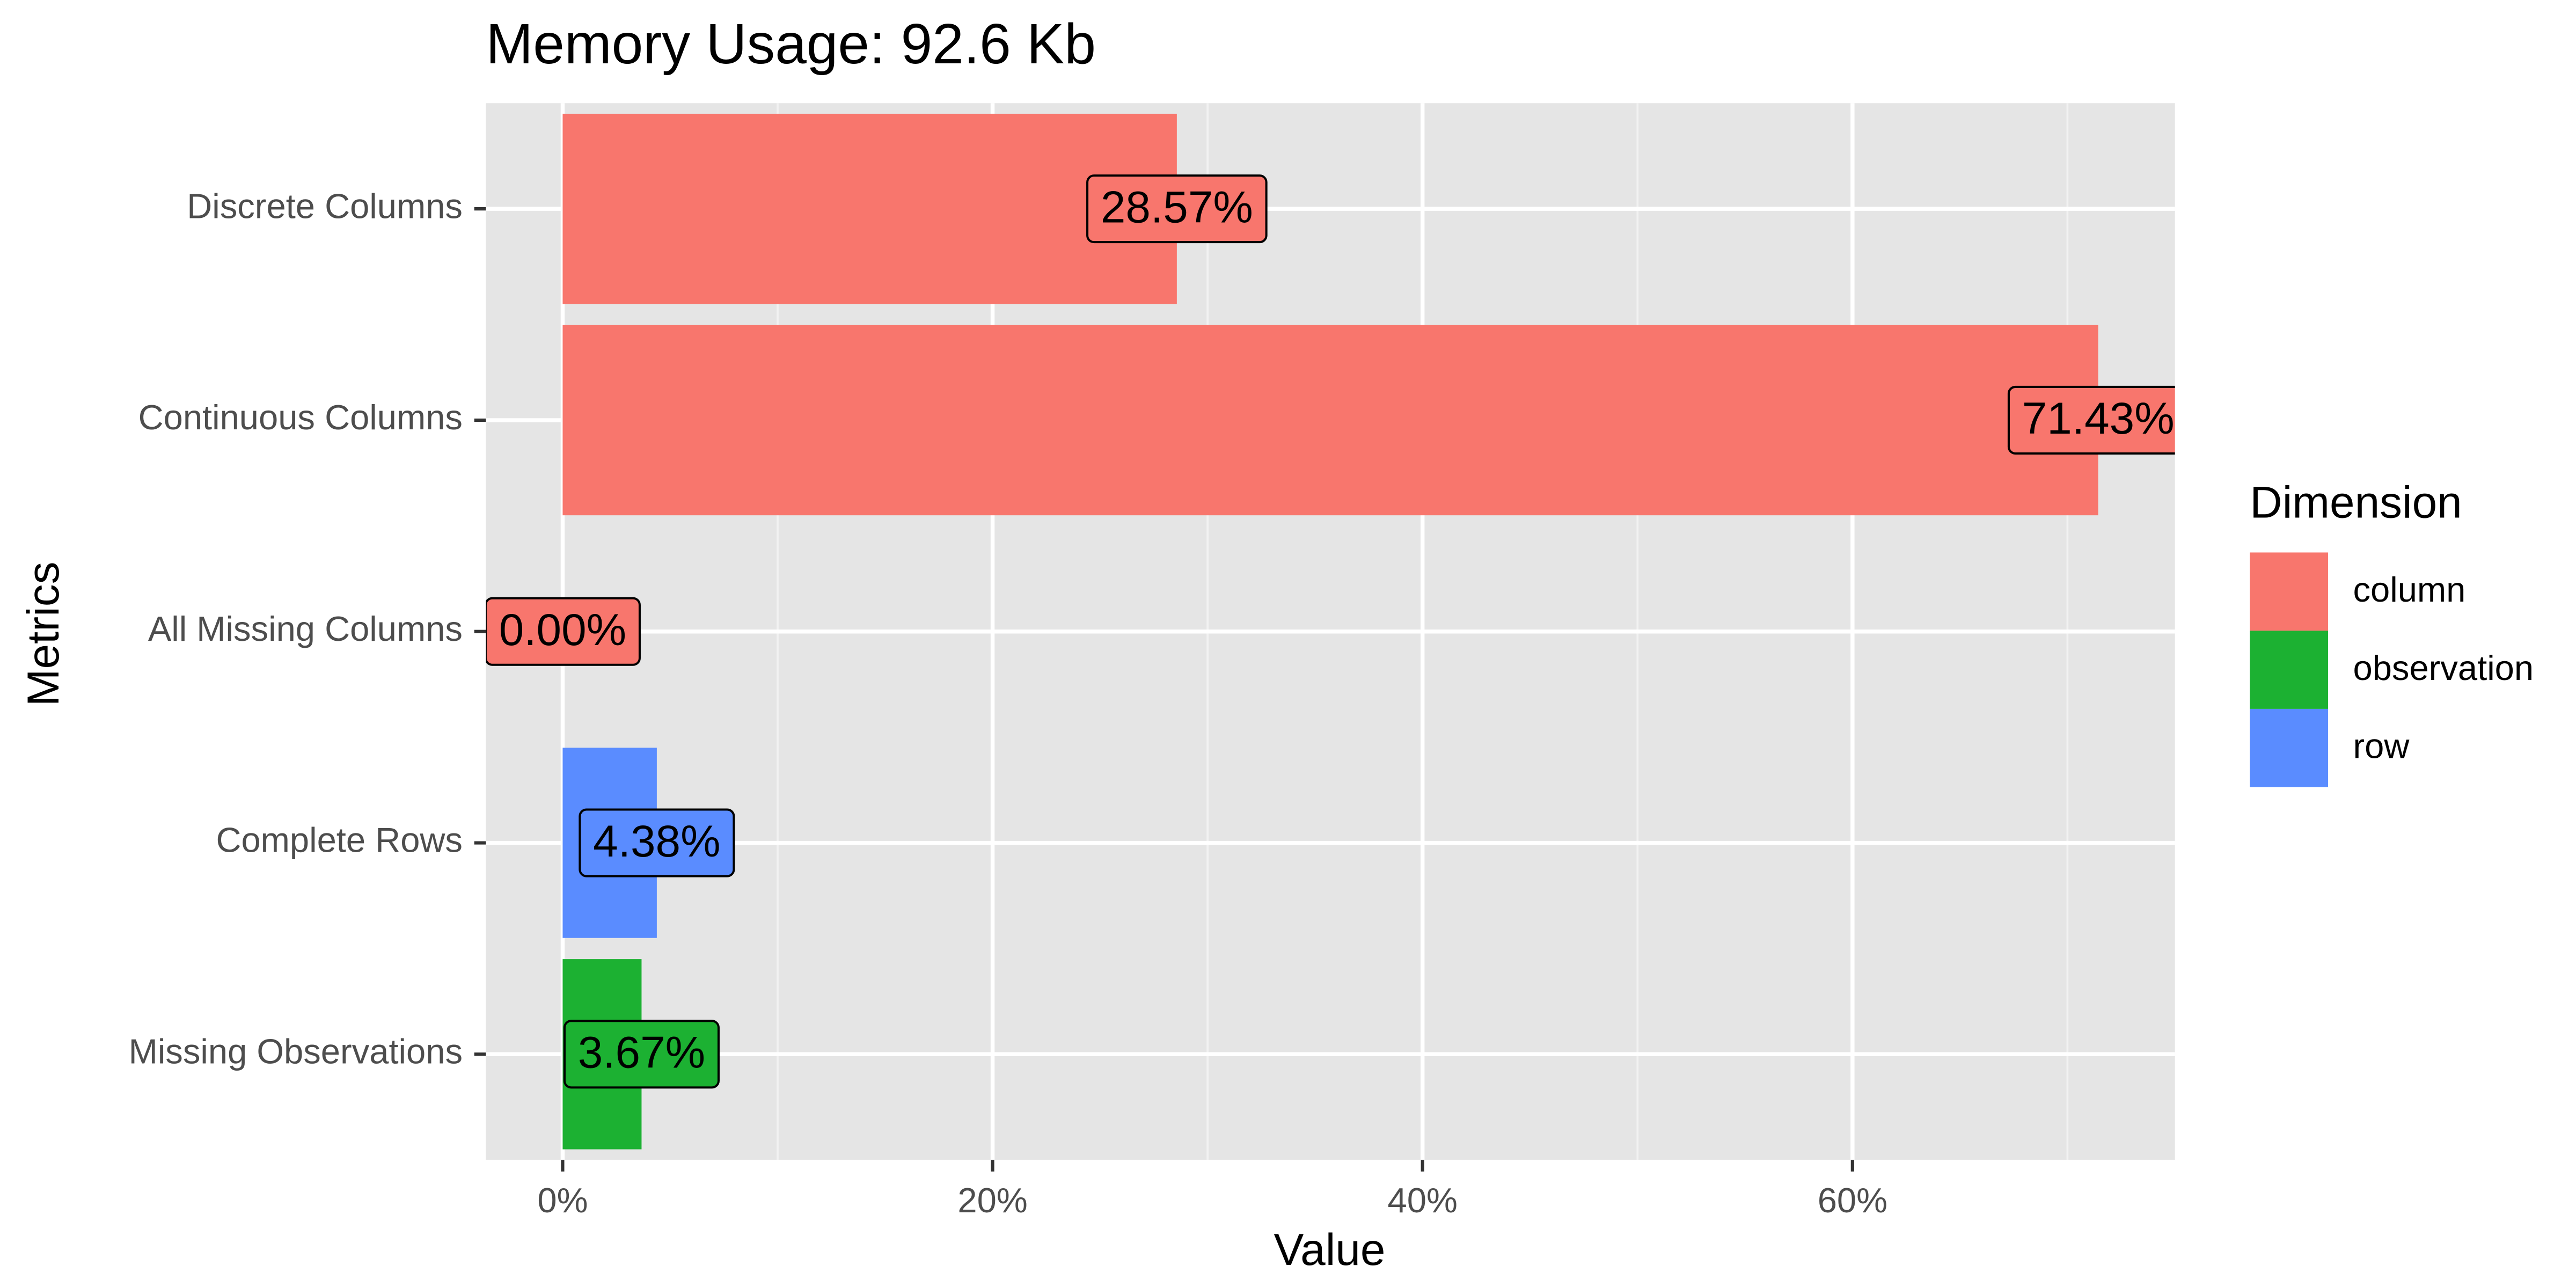 This screenshot has width=2576, height=1288. I want to click on x-tick-label: 20%, so click(992, 1200).